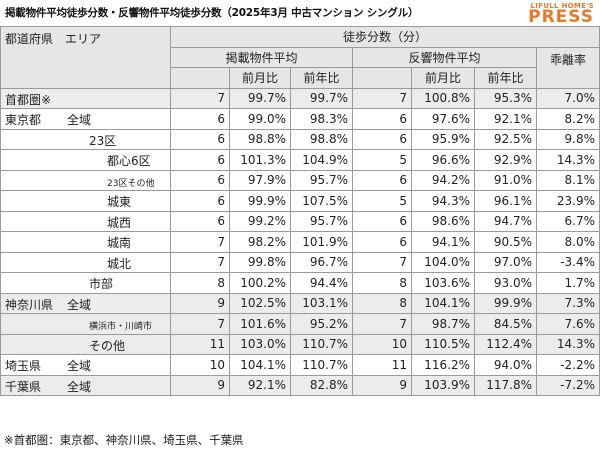 This screenshot has height=450, width=600. Describe the element at coordinates (444, 57) in the screenshot. I see `inquiry-average-header: 反響物件平均` at that location.